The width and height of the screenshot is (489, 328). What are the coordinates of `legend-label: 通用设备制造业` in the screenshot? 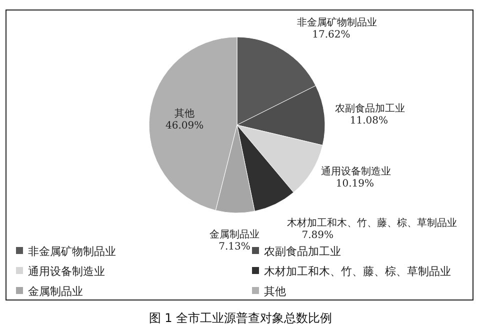 It's located at (66, 271).